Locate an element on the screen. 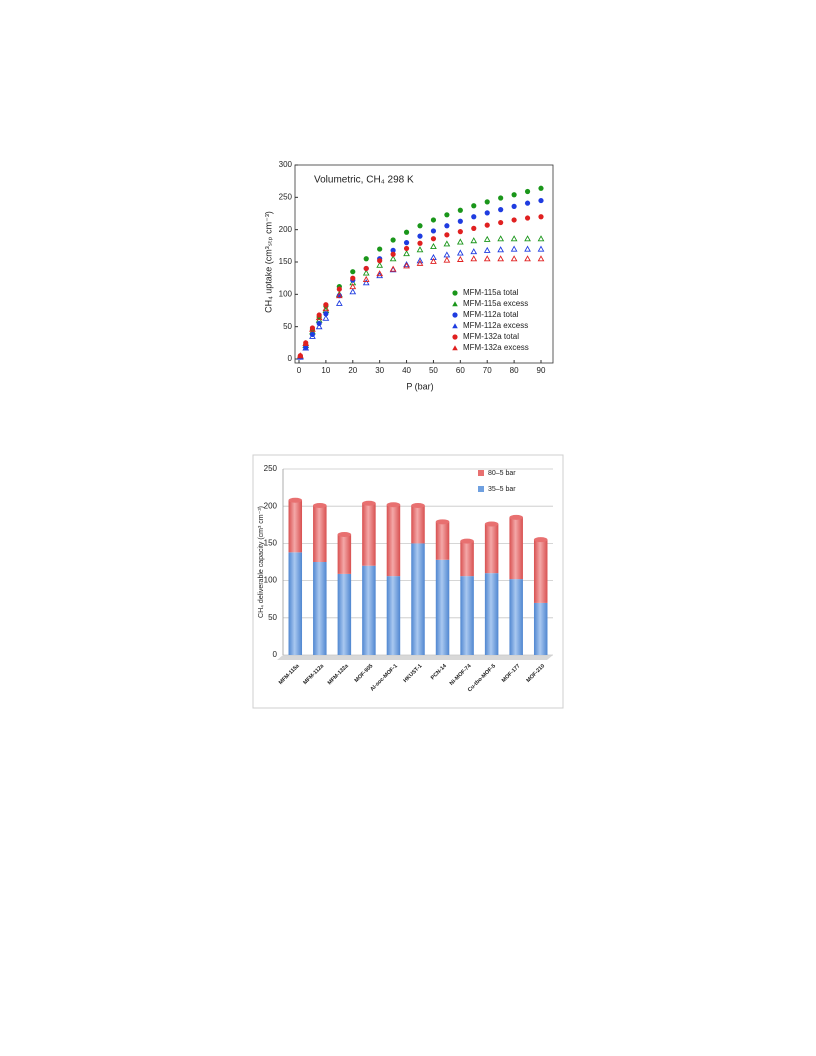 This screenshot has width=816, height=1056. x-tick-label: 70 is located at coordinates (487, 370).